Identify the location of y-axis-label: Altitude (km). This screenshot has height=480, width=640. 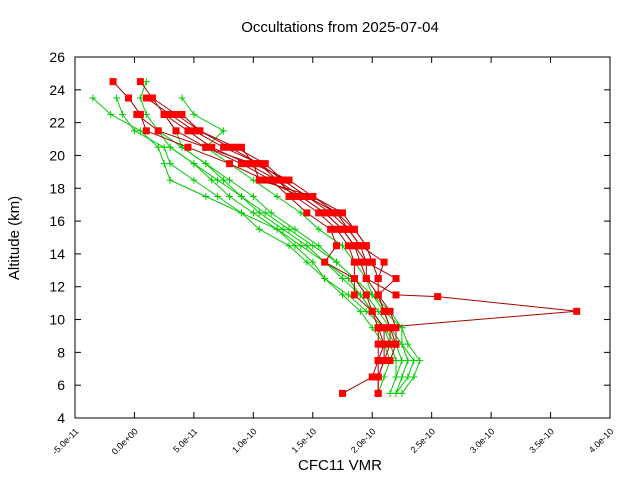
(14, 238).